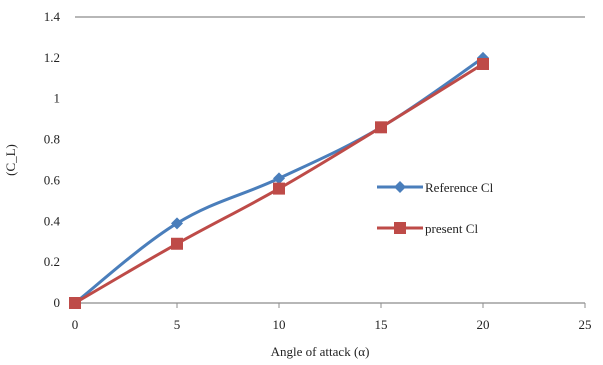  What do you see at coordinates (52, 16) in the screenshot?
I see `y-tick-label: 1.4` at bounding box center [52, 16].